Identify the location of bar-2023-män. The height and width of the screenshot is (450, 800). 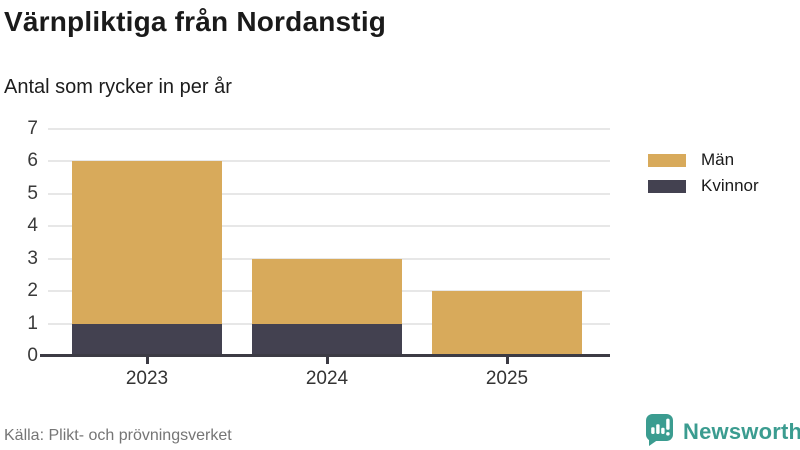
(147, 242).